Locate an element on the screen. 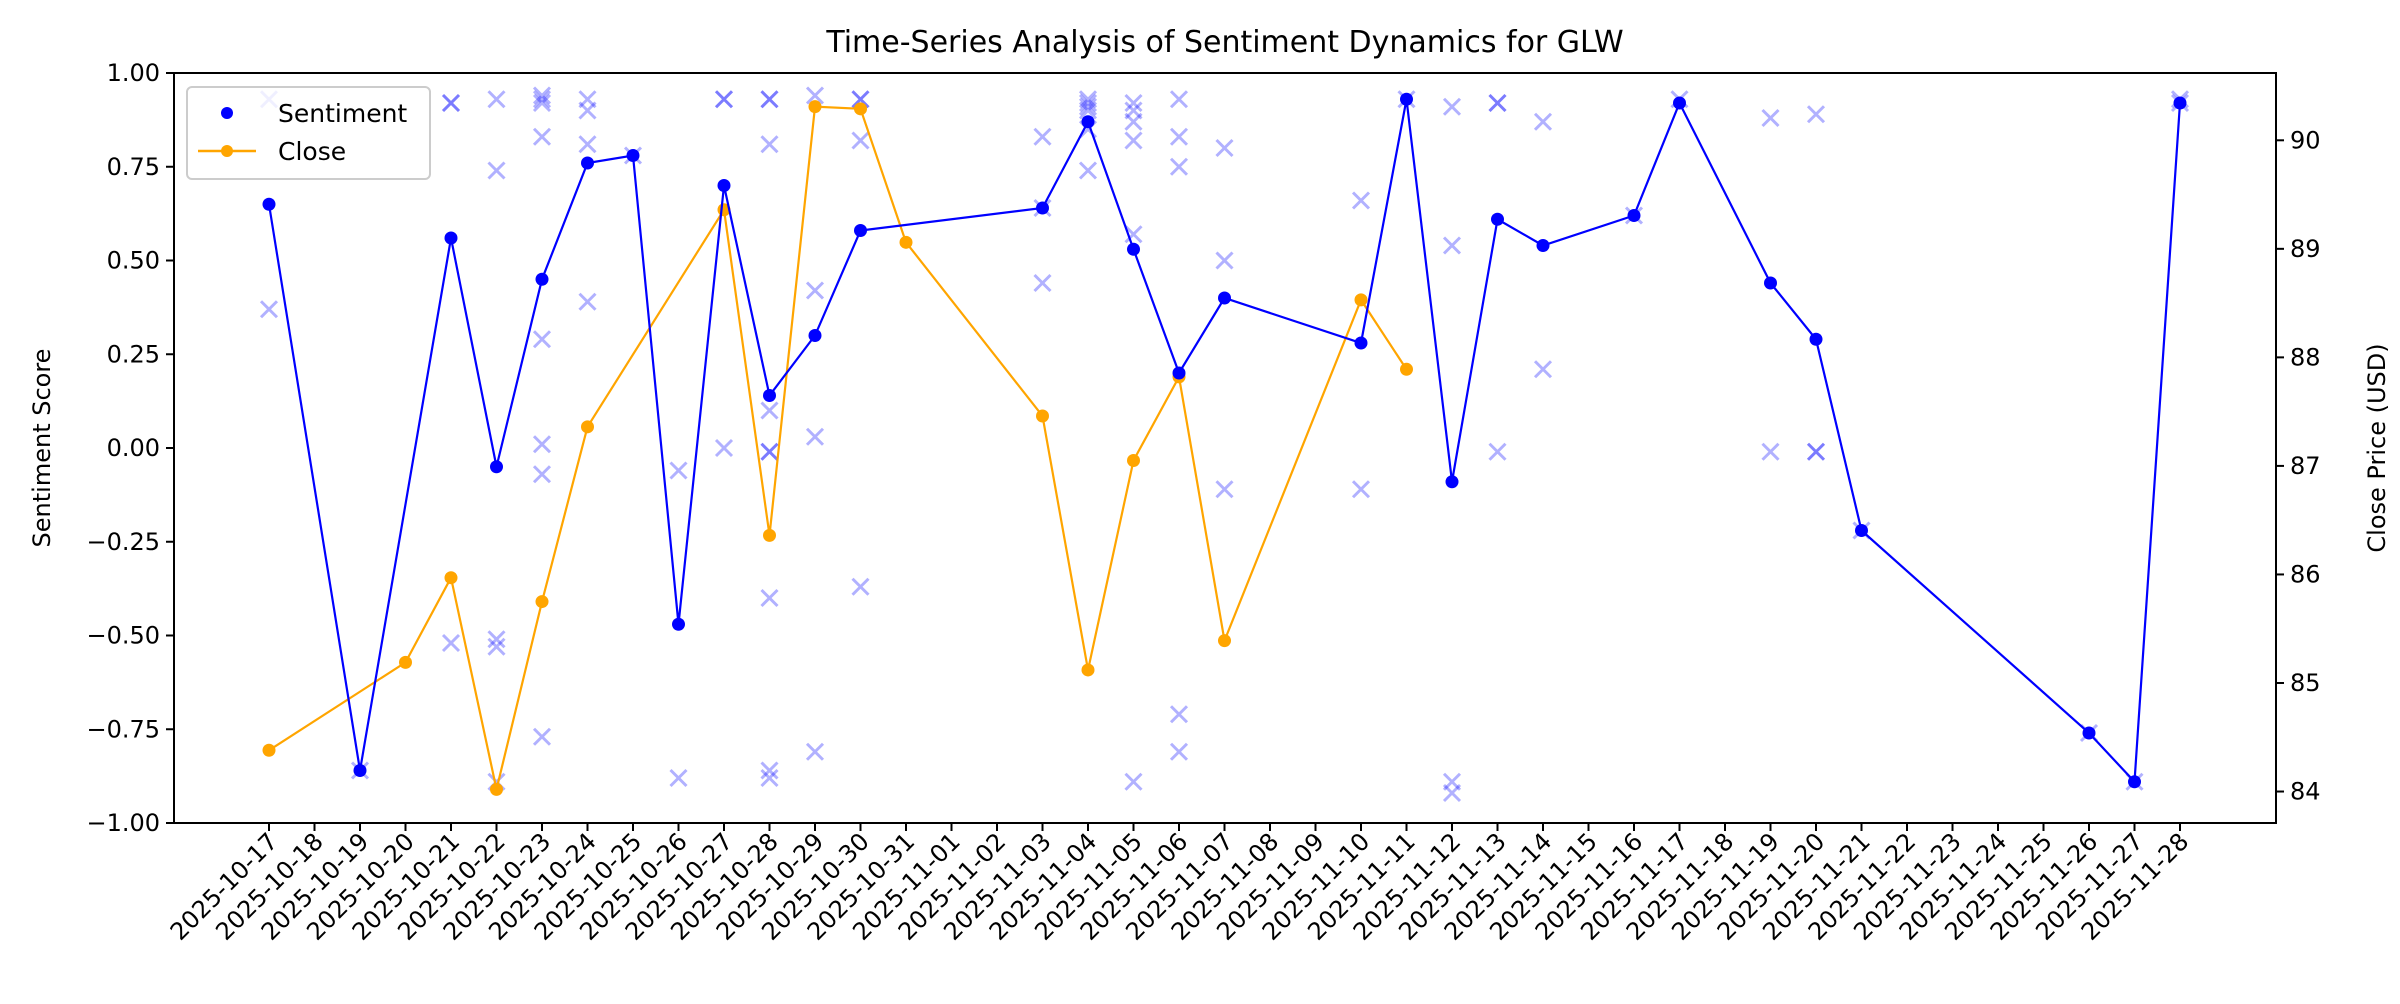  left-axis-label: Sentiment Score is located at coordinates (42, 448).